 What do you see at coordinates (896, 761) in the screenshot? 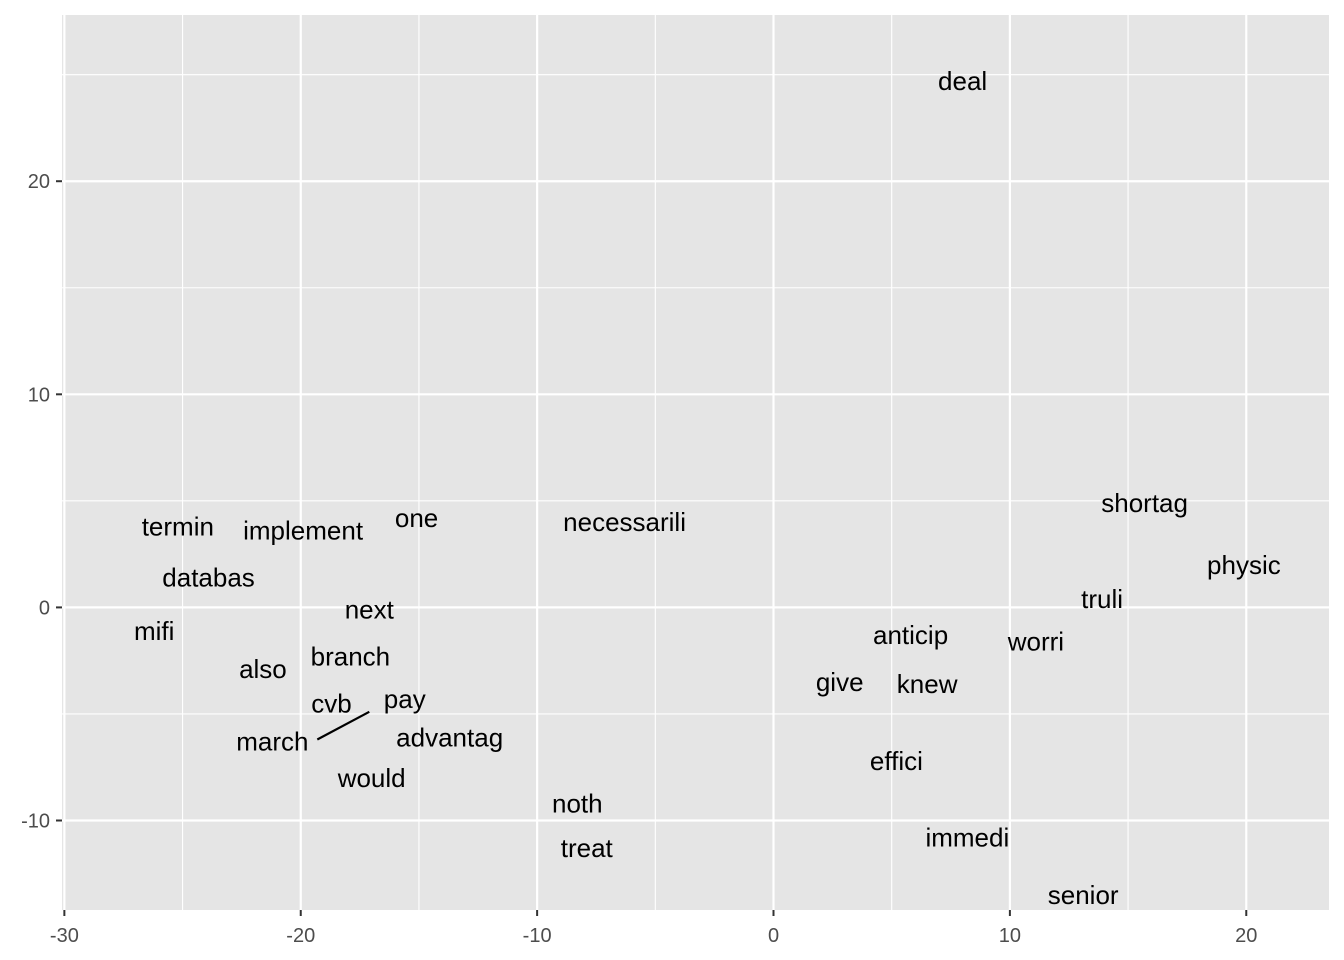
I see `point-label-effici: effici` at bounding box center [896, 761].